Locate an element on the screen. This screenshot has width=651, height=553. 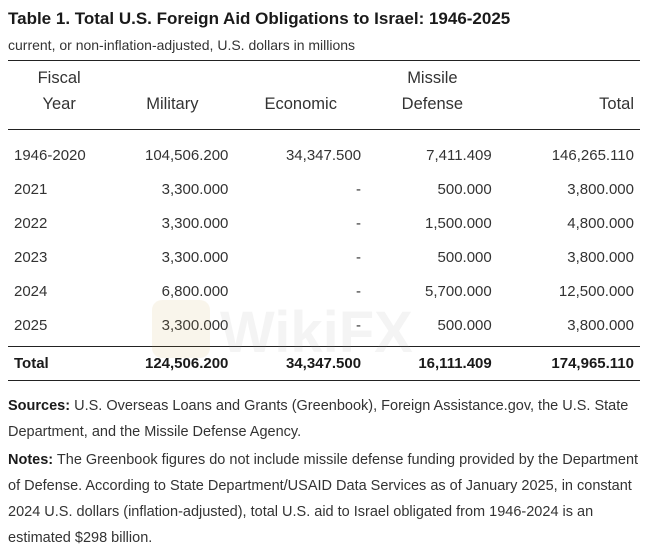
table-row: 2022 3,300.000 - 1,500.000 4,800.000 is located at coordinates (324, 223).